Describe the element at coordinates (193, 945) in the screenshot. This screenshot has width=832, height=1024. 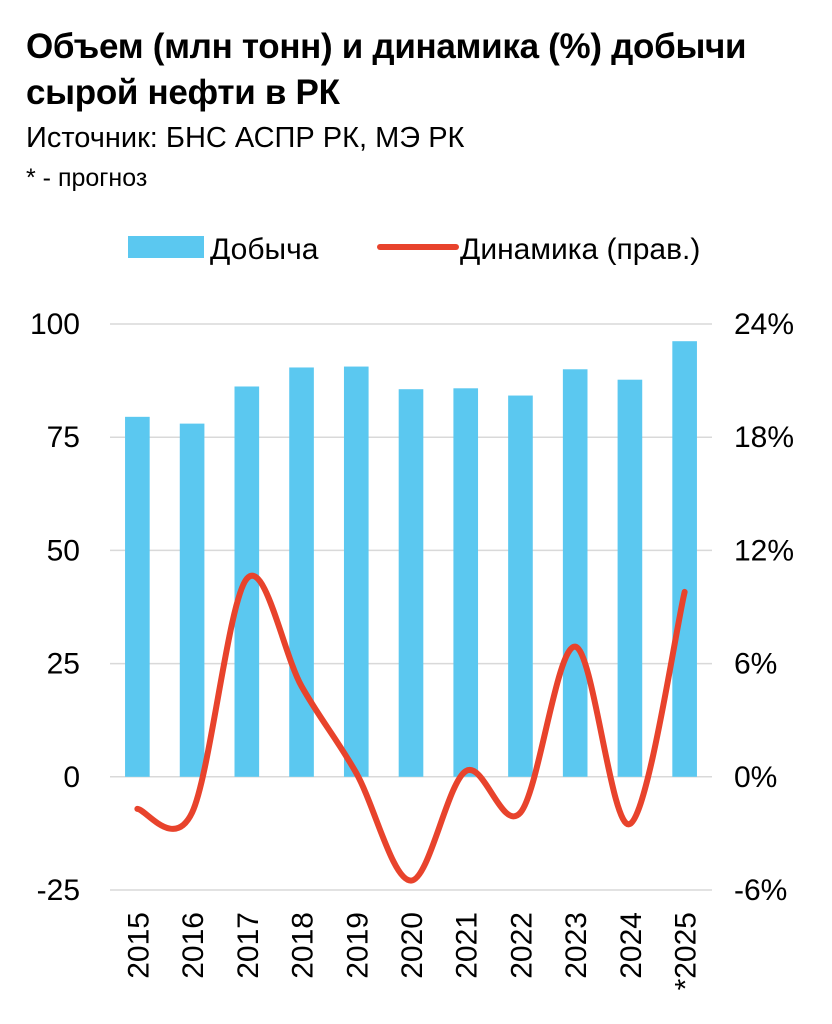
I see `x-tick-label: 2016` at that location.